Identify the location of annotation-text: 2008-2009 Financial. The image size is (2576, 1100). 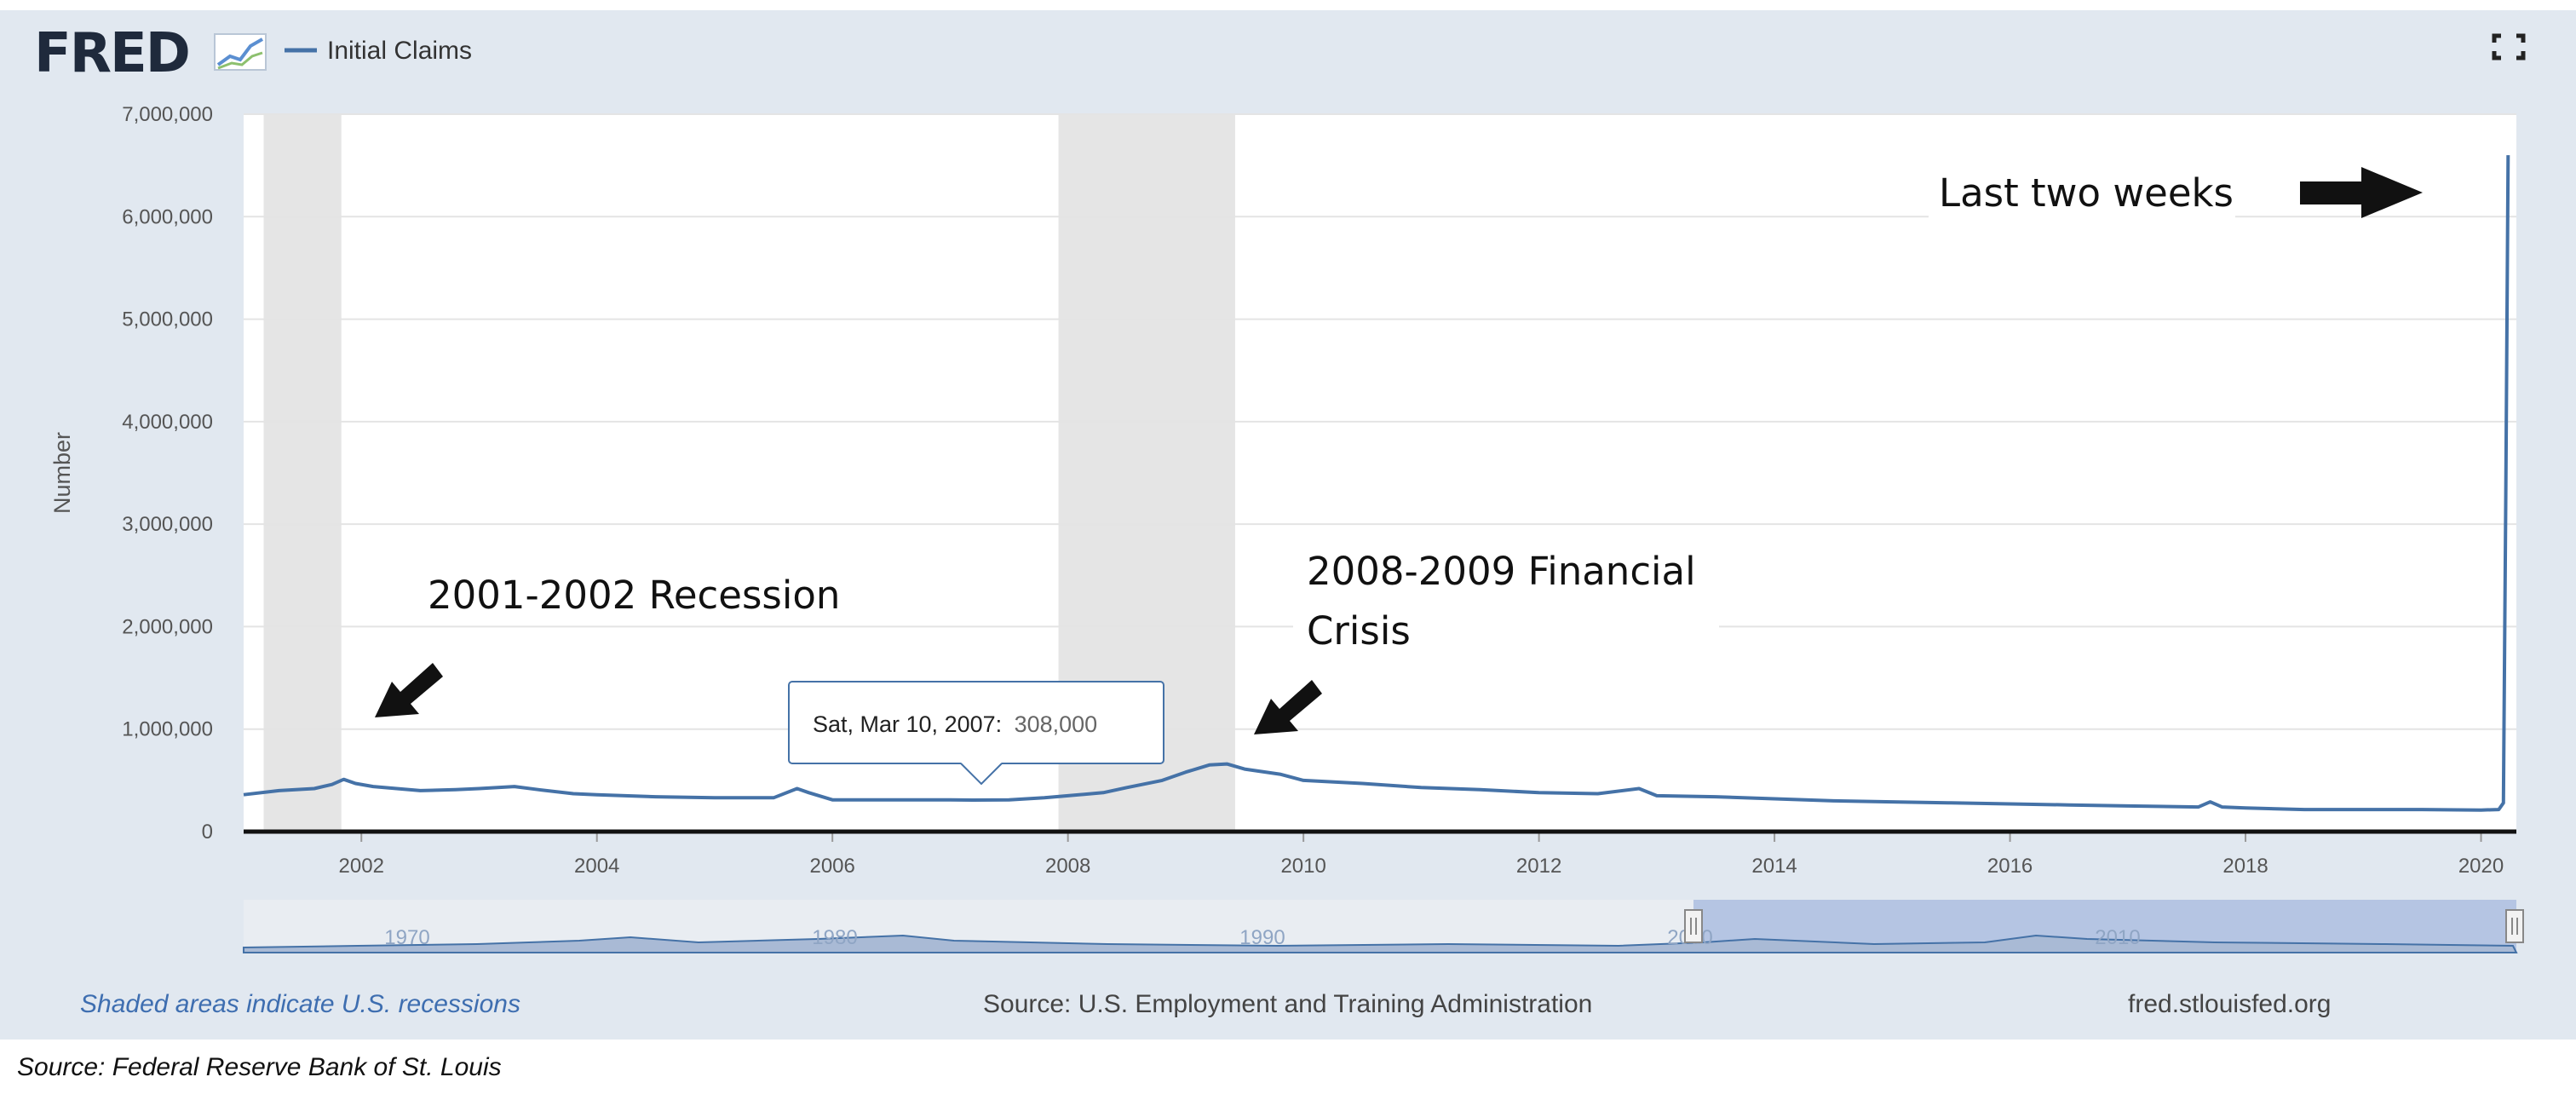
(1501, 571).